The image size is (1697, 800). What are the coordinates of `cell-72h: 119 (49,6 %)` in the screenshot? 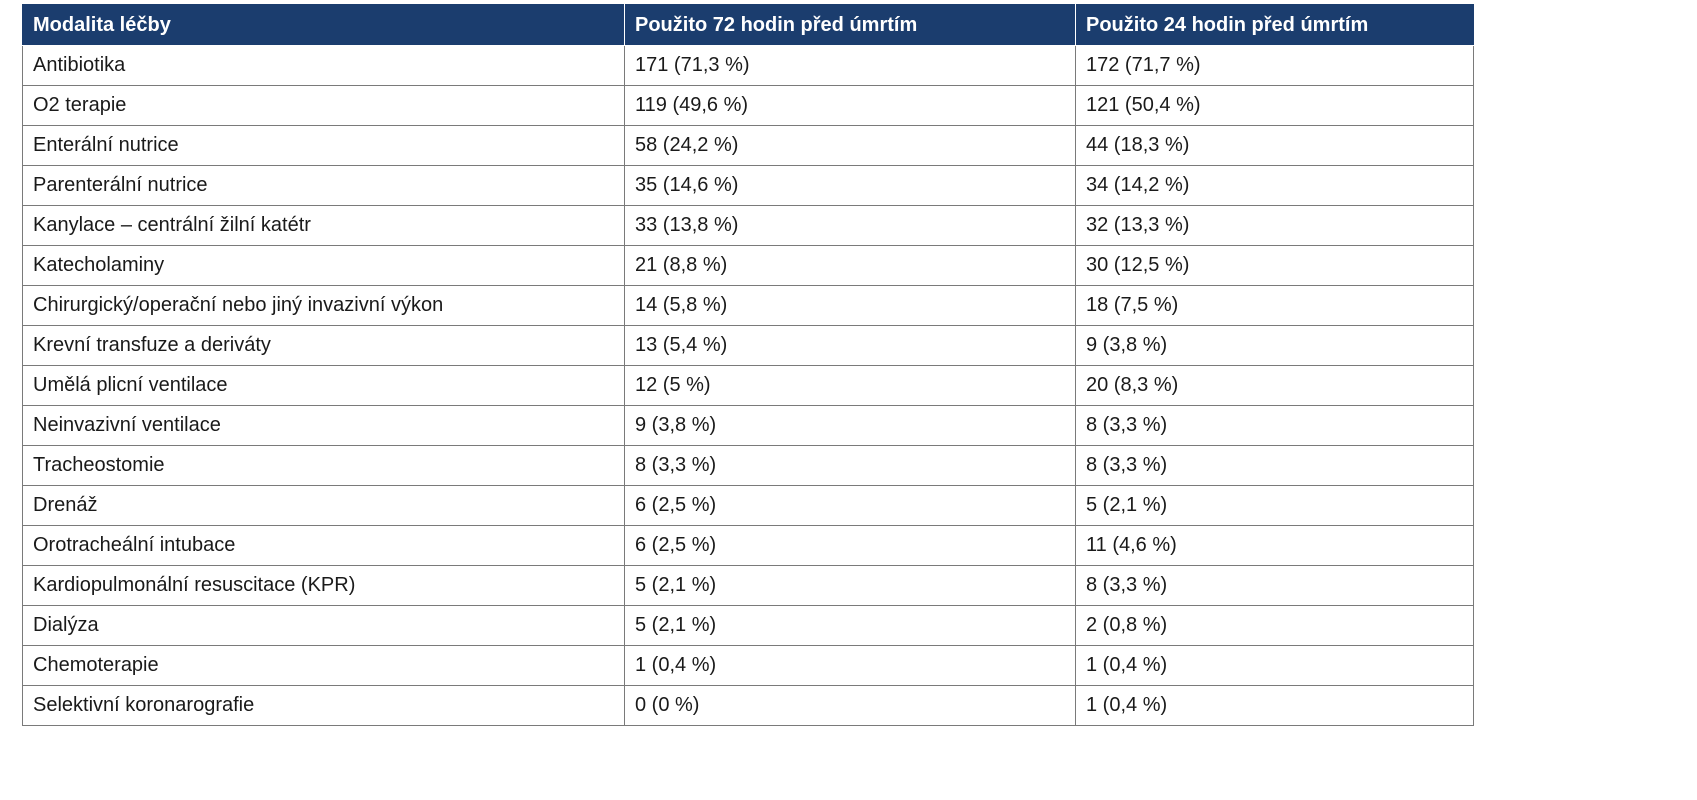 It's located at (850, 105).